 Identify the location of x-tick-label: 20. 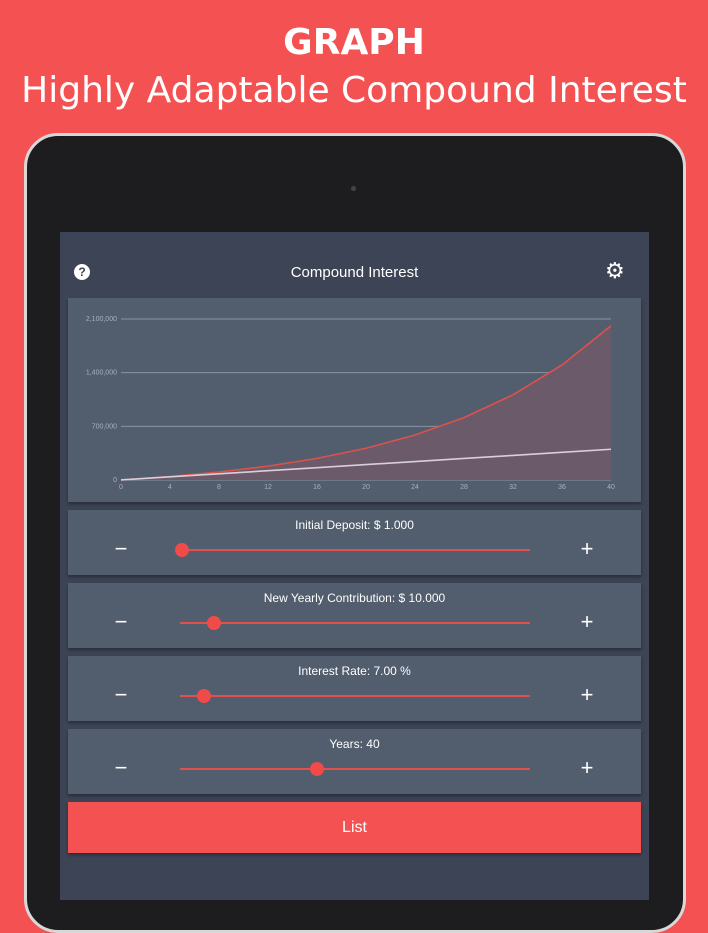
(366, 487).